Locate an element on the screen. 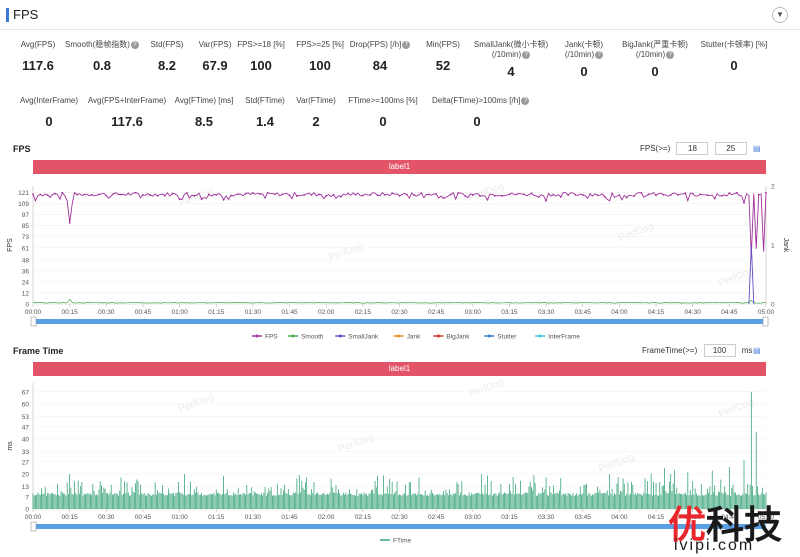 The width and height of the screenshot is (800, 557). metric-label-text: Var(FPS) is located at coordinates (215, 44).